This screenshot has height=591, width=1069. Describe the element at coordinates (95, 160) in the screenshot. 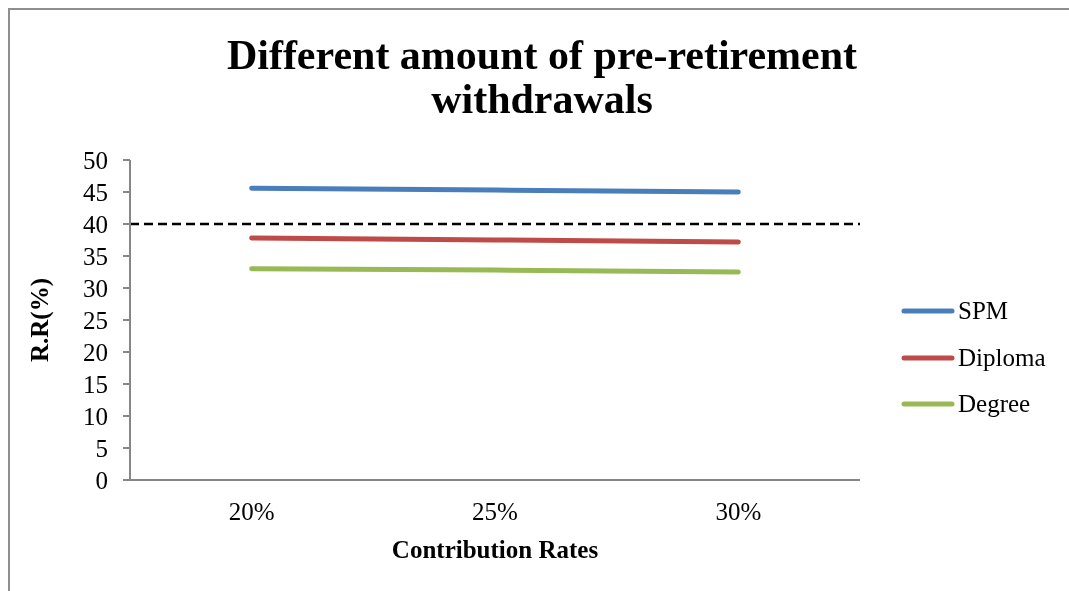

I see `y-tick-label: 50` at that location.